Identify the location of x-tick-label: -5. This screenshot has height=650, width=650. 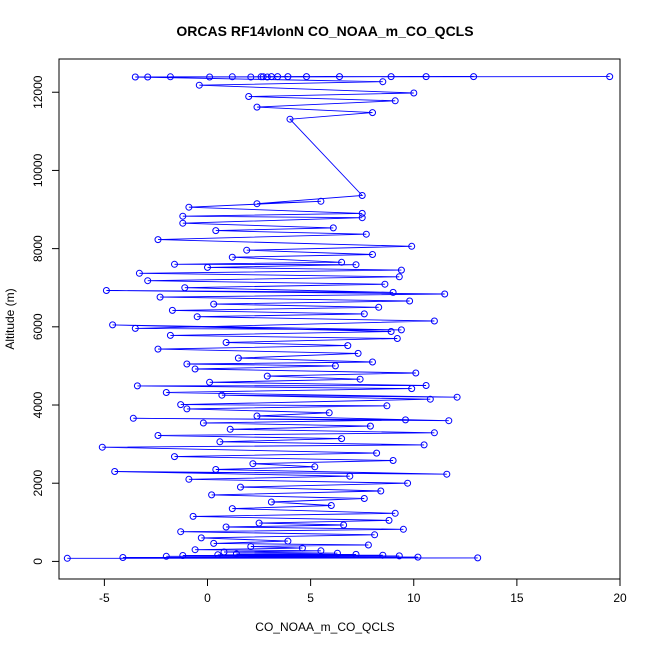
(104, 598).